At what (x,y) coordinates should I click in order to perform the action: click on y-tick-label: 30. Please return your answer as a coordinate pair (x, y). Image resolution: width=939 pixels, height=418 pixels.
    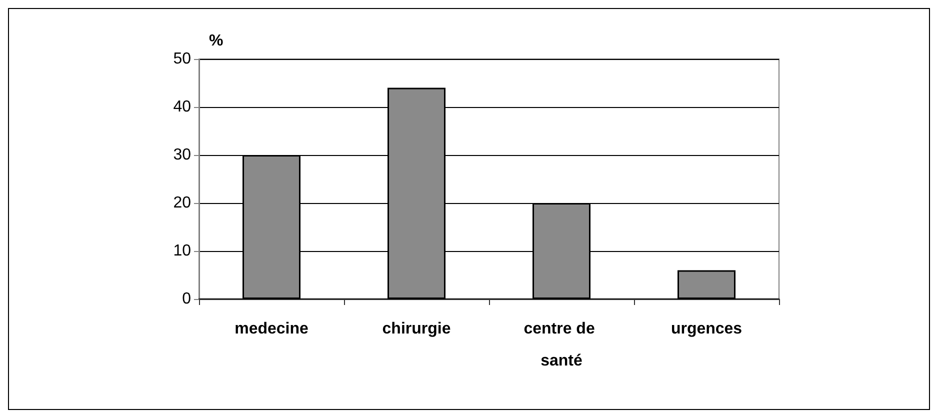
    Looking at the image, I should click on (182, 155).